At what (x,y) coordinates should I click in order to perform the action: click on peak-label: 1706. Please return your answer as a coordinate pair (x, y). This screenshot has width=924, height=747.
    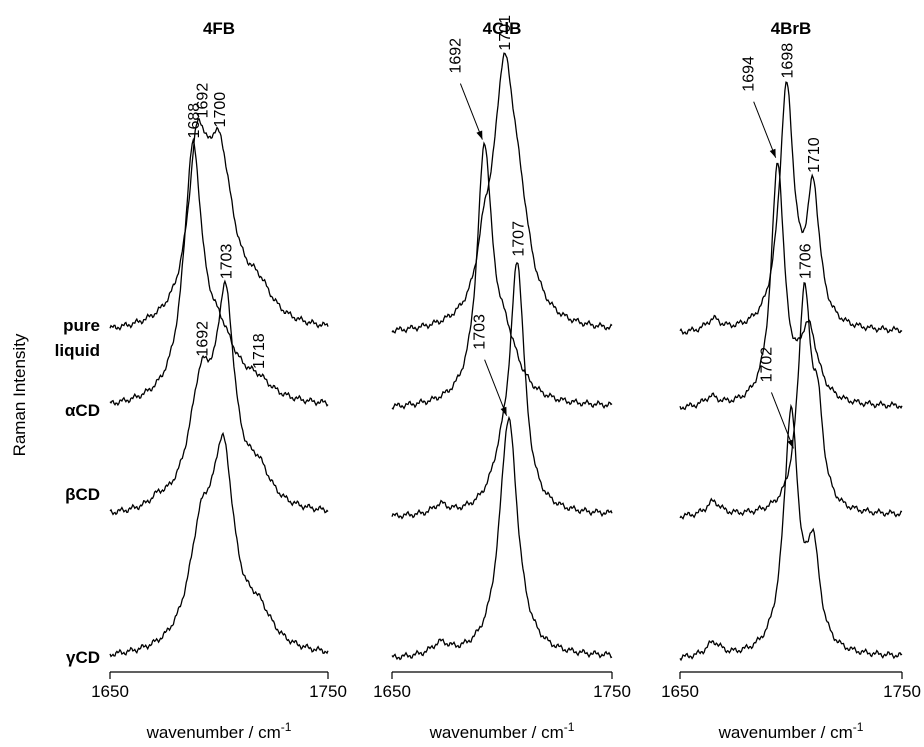
    Looking at the image, I should click on (805, 261).